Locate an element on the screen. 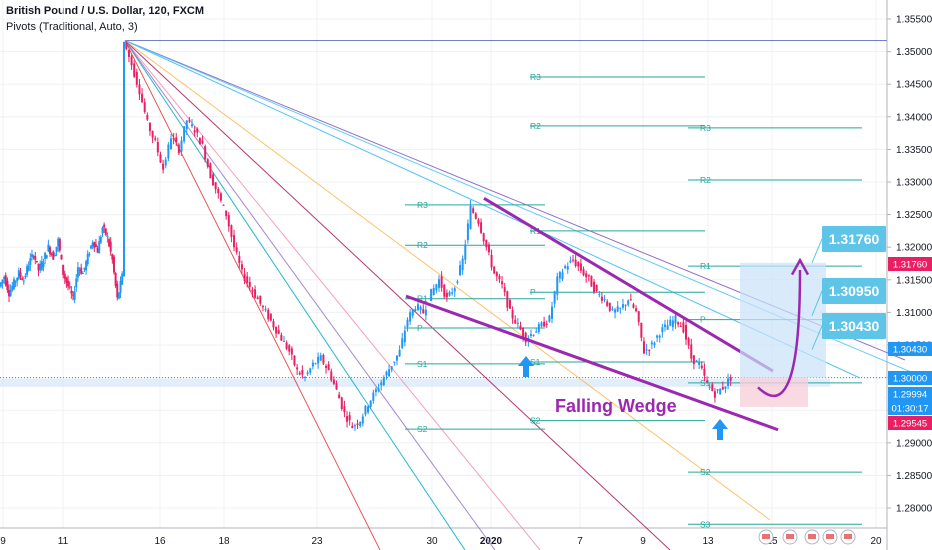 This screenshot has width=932, height=550. pivot-label-s1: S1 is located at coordinates (705, 383).